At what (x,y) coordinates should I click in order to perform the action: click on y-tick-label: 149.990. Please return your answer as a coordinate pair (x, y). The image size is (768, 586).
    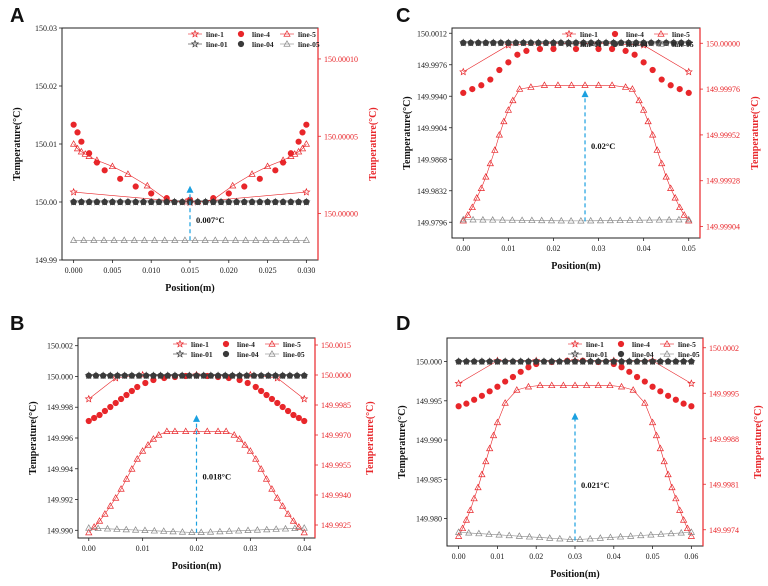
    Looking at the image, I should click on (60, 530).